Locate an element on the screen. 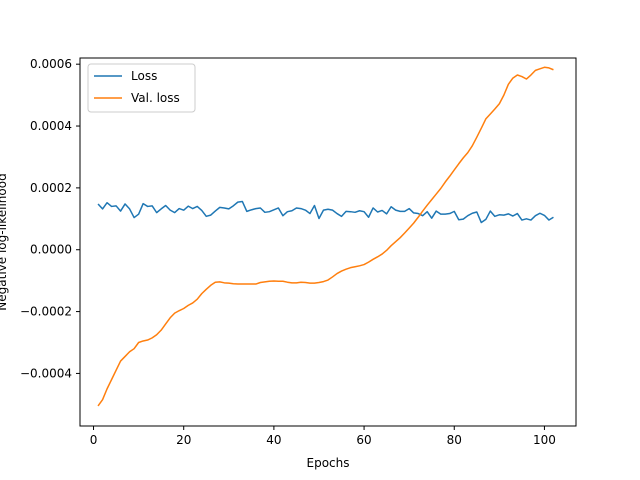 The image size is (640, 480). y-tick-label: 0.0002 is located at coordinates (51, 188).